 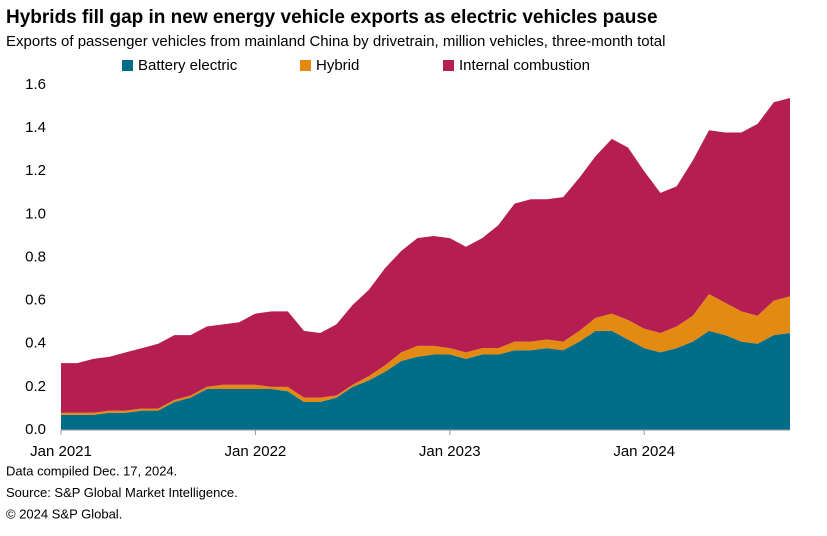 I want to click on footnote: © 2024 S&P Global., so click(x=64, y=513).